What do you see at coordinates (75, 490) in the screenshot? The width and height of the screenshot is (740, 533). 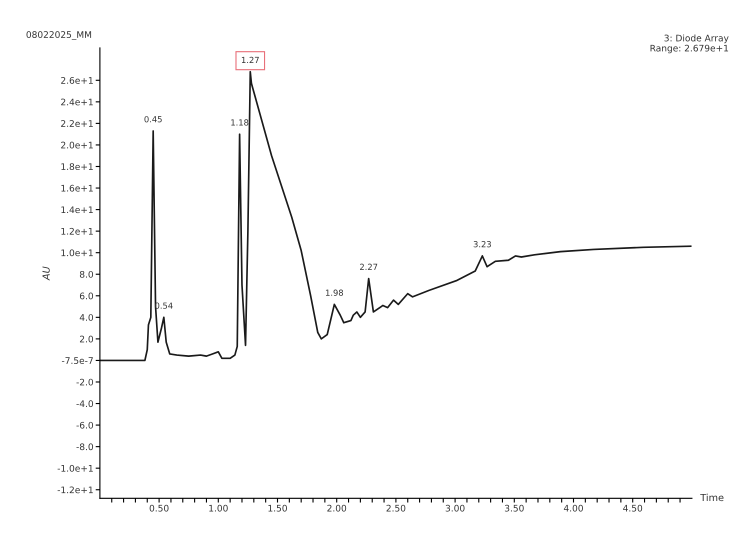 I see `y-tick-label: -1.2e+1` at bounding box center [75, 490].